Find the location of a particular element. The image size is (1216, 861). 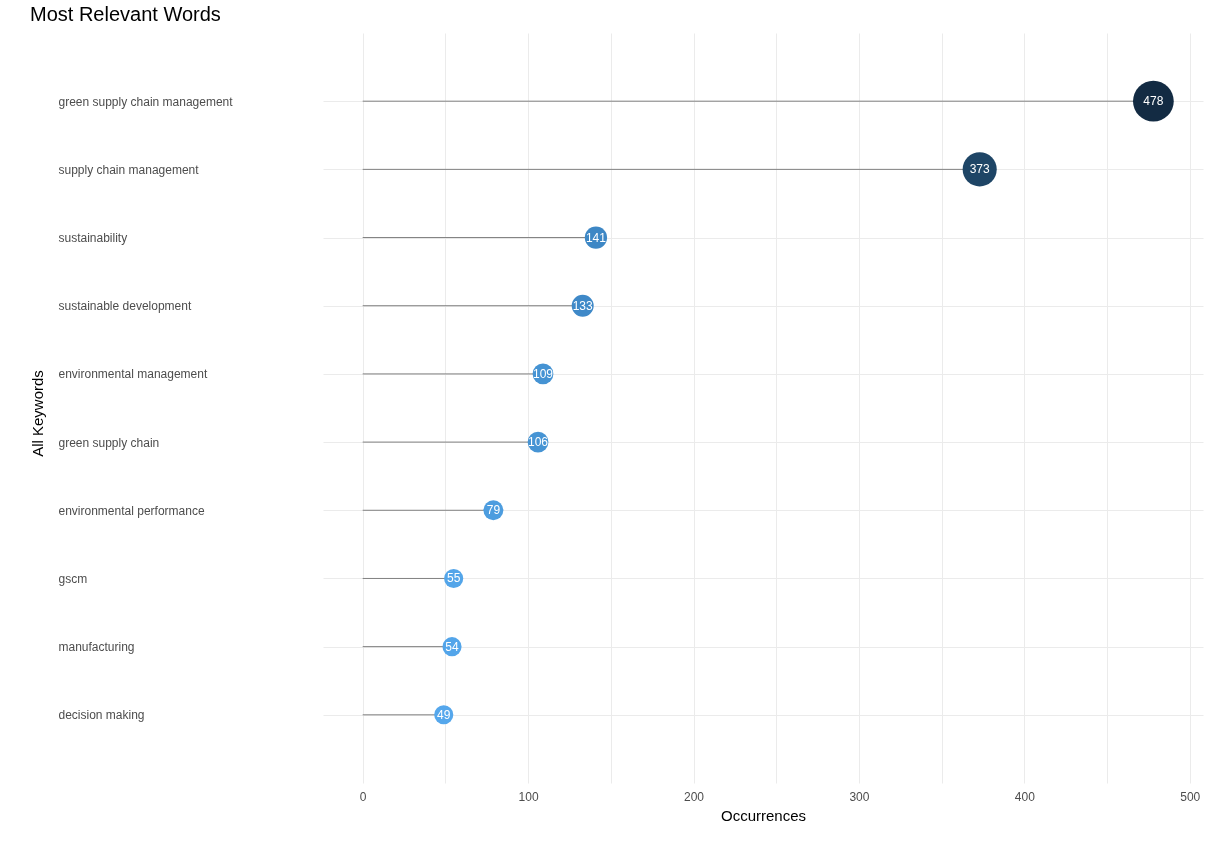

y-tick-label: decision making is located at coordinates (101, 715).